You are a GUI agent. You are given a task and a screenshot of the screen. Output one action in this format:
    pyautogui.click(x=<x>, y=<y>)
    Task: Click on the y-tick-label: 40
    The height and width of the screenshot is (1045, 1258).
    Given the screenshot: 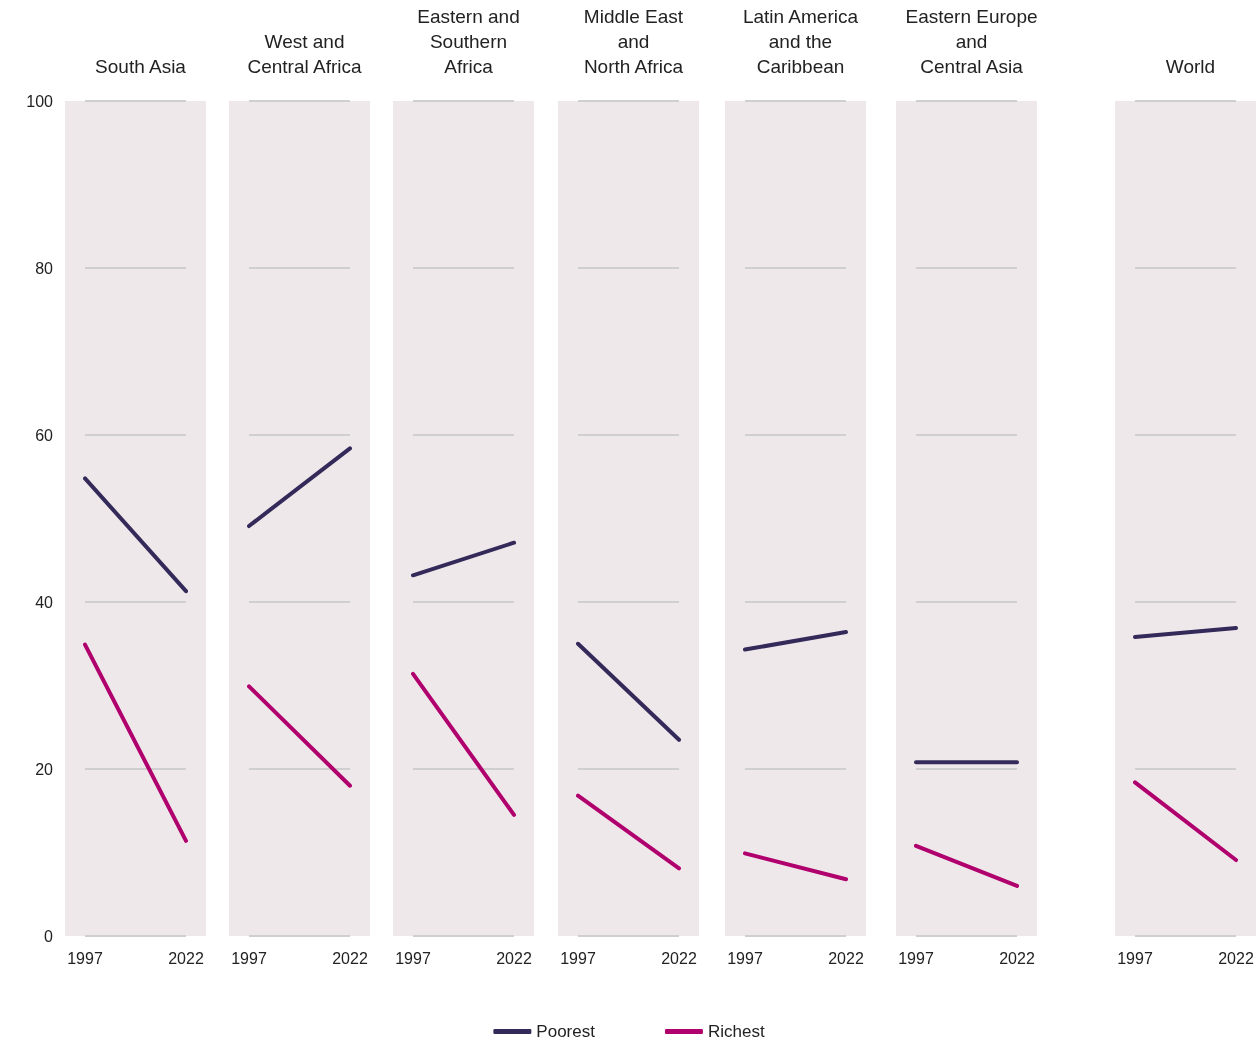 What is the action you would take?
    pyautogui.click(x=44, y=602)
    